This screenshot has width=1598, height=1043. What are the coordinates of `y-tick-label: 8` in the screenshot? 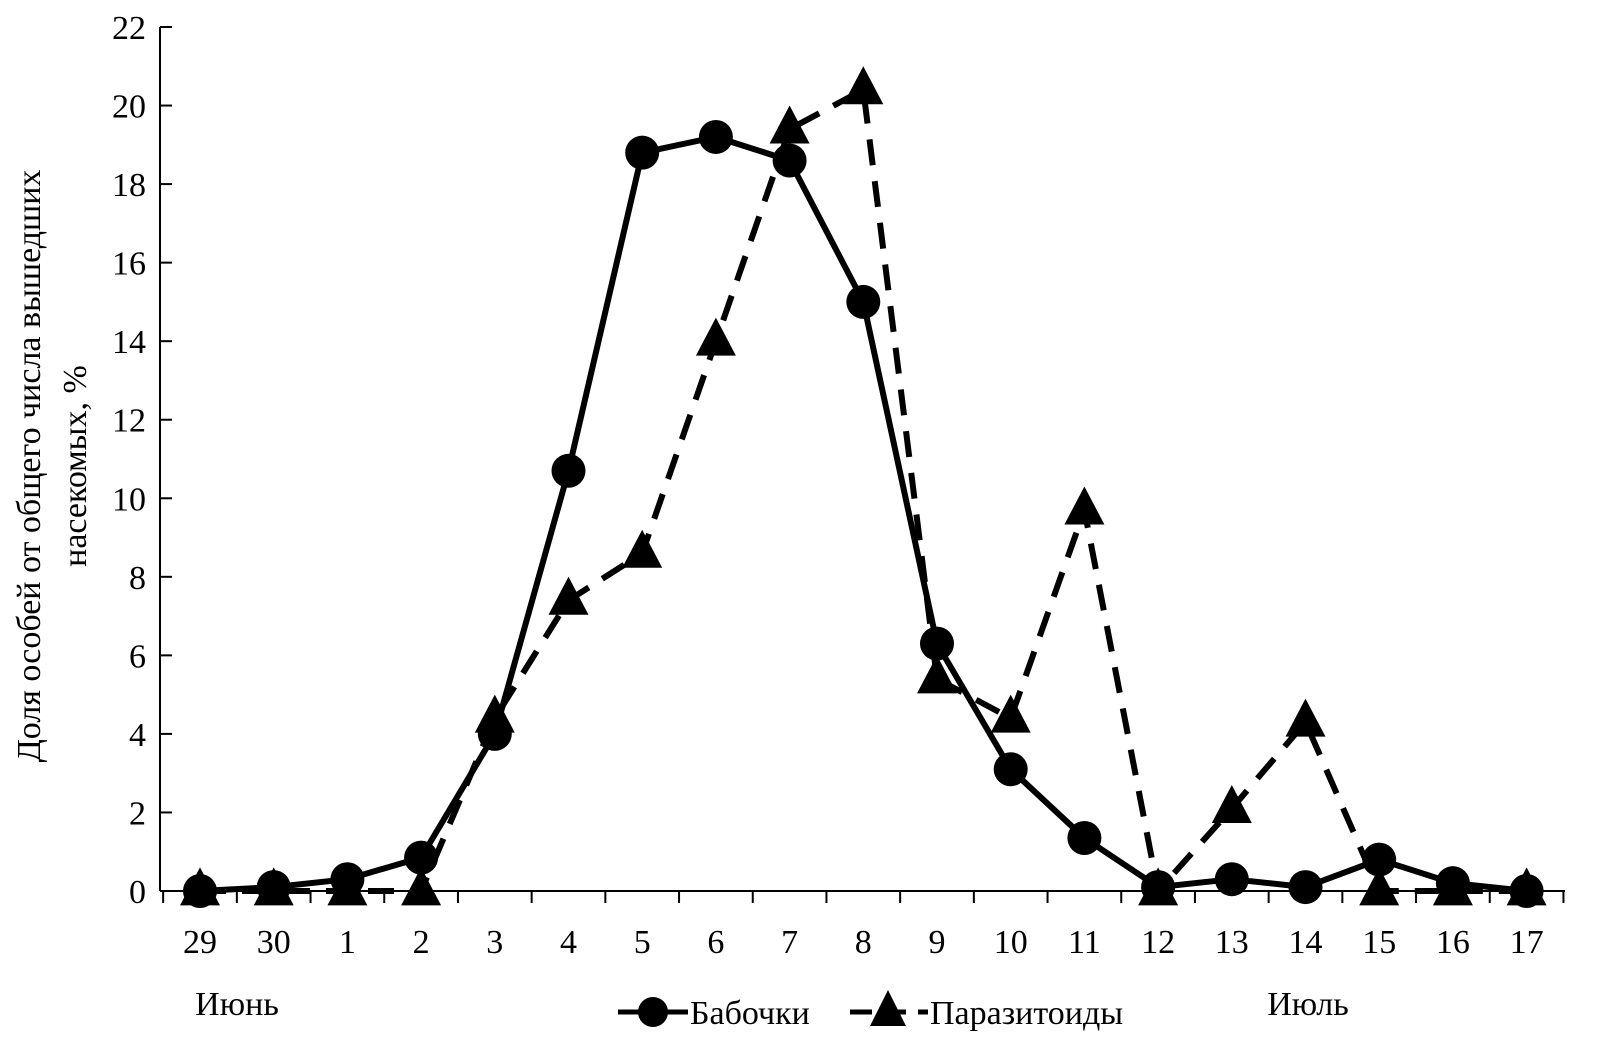 It's located at (137, 578).